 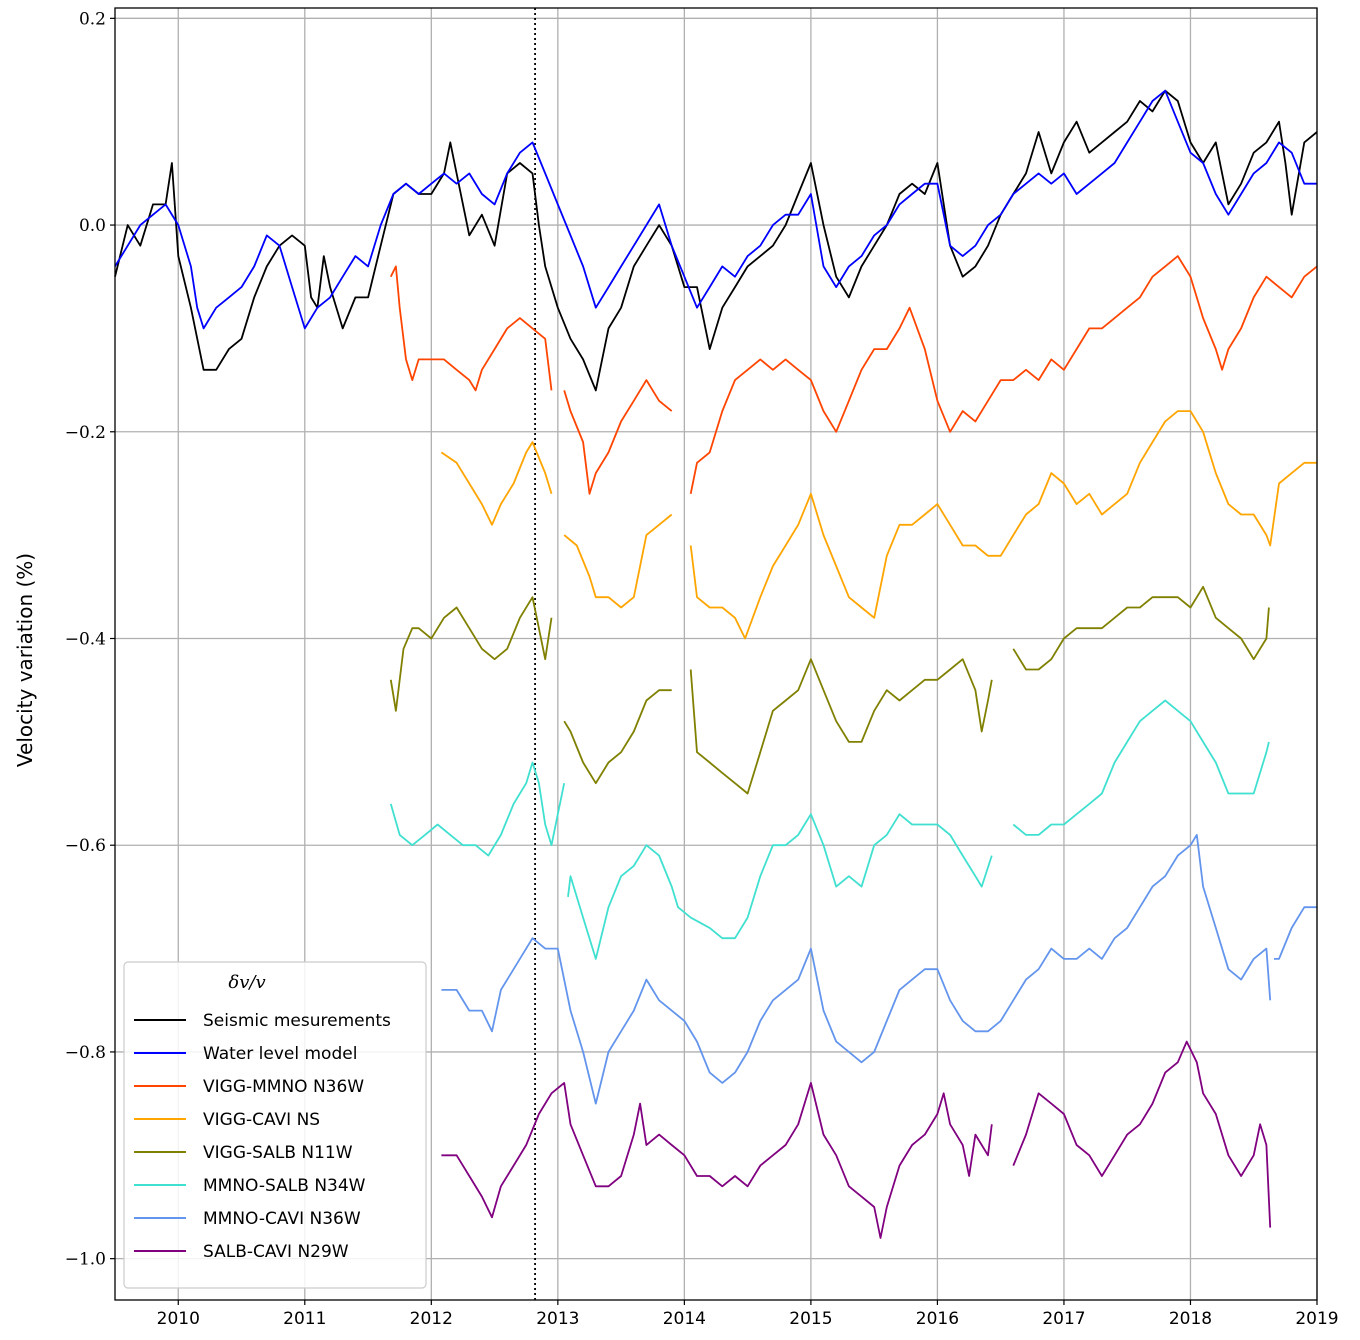 I want to click on y-tick-label: 0.0, so click(x=92, y=226).